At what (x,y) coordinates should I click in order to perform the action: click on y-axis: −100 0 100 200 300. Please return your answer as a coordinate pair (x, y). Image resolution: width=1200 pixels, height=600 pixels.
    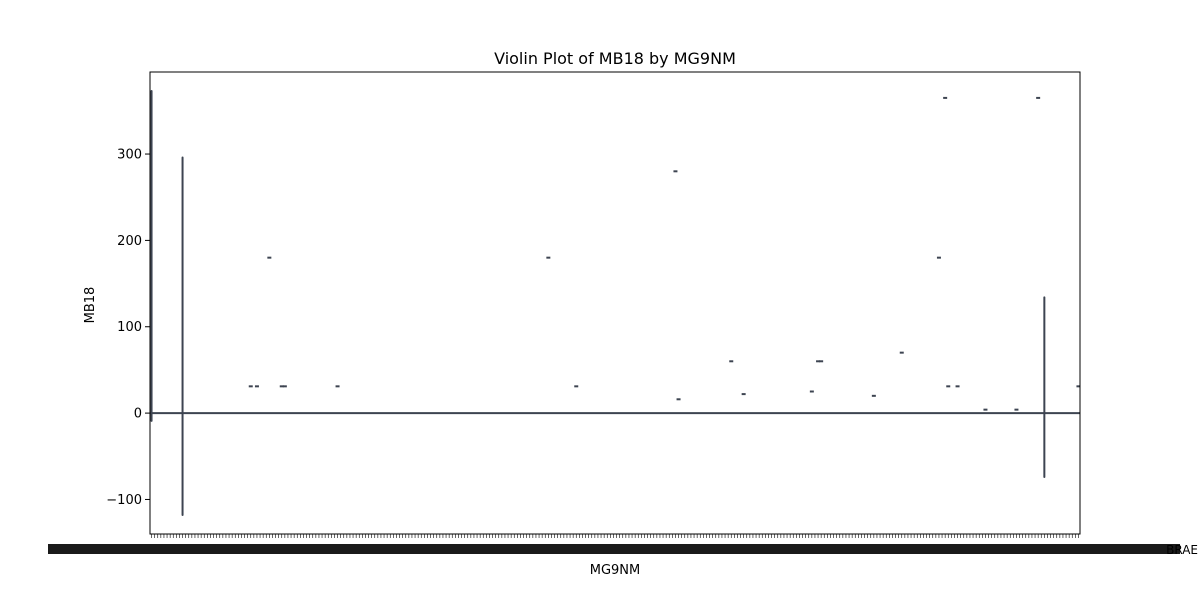
    Looking at the image, I should click on (128, 328).